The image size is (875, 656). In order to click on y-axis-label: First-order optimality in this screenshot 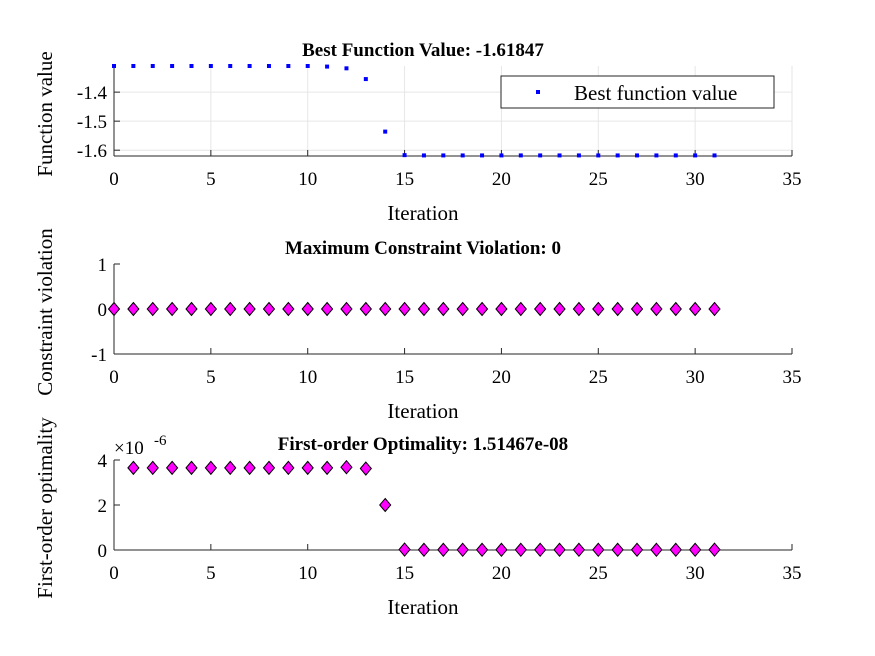, I will do `click(45, 508)`.